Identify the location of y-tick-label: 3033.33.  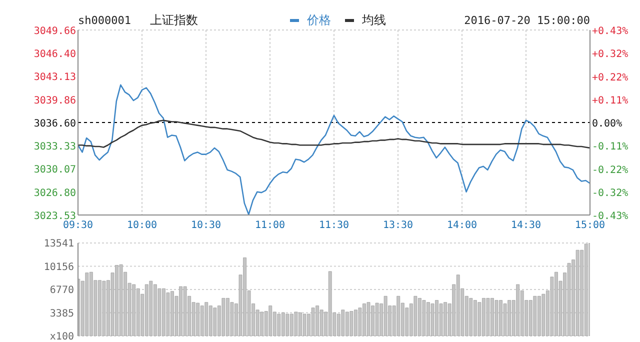
(55, 147).